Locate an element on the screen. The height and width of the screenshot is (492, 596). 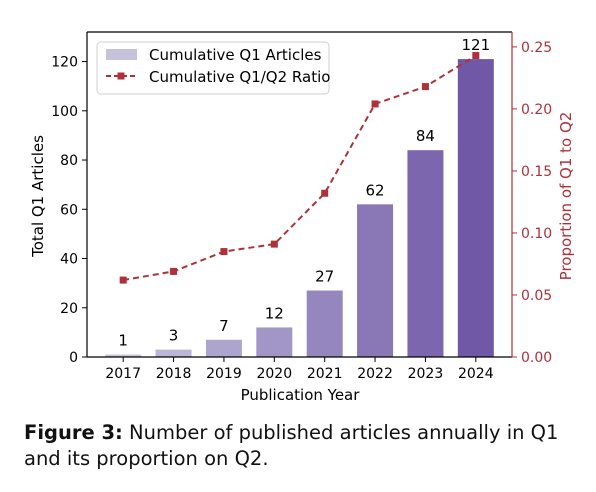
y-right-tick-label-0.05: 0.05 is located at coordinates (536, 296).